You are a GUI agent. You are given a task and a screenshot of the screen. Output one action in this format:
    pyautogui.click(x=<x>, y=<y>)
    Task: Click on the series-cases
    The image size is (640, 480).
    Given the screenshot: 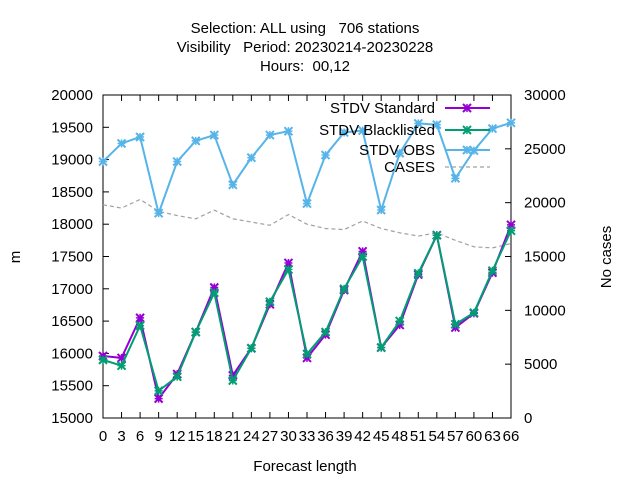 What is the action you would take?
    pyautogui.click(x=307, y=223)
    